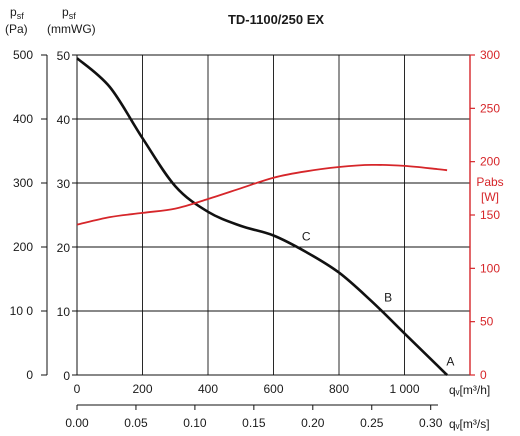  What do you see at coordinates (23, 119) in the screenshot?
I see `pa-tick-label: 400` at bounding box center [23, 119].